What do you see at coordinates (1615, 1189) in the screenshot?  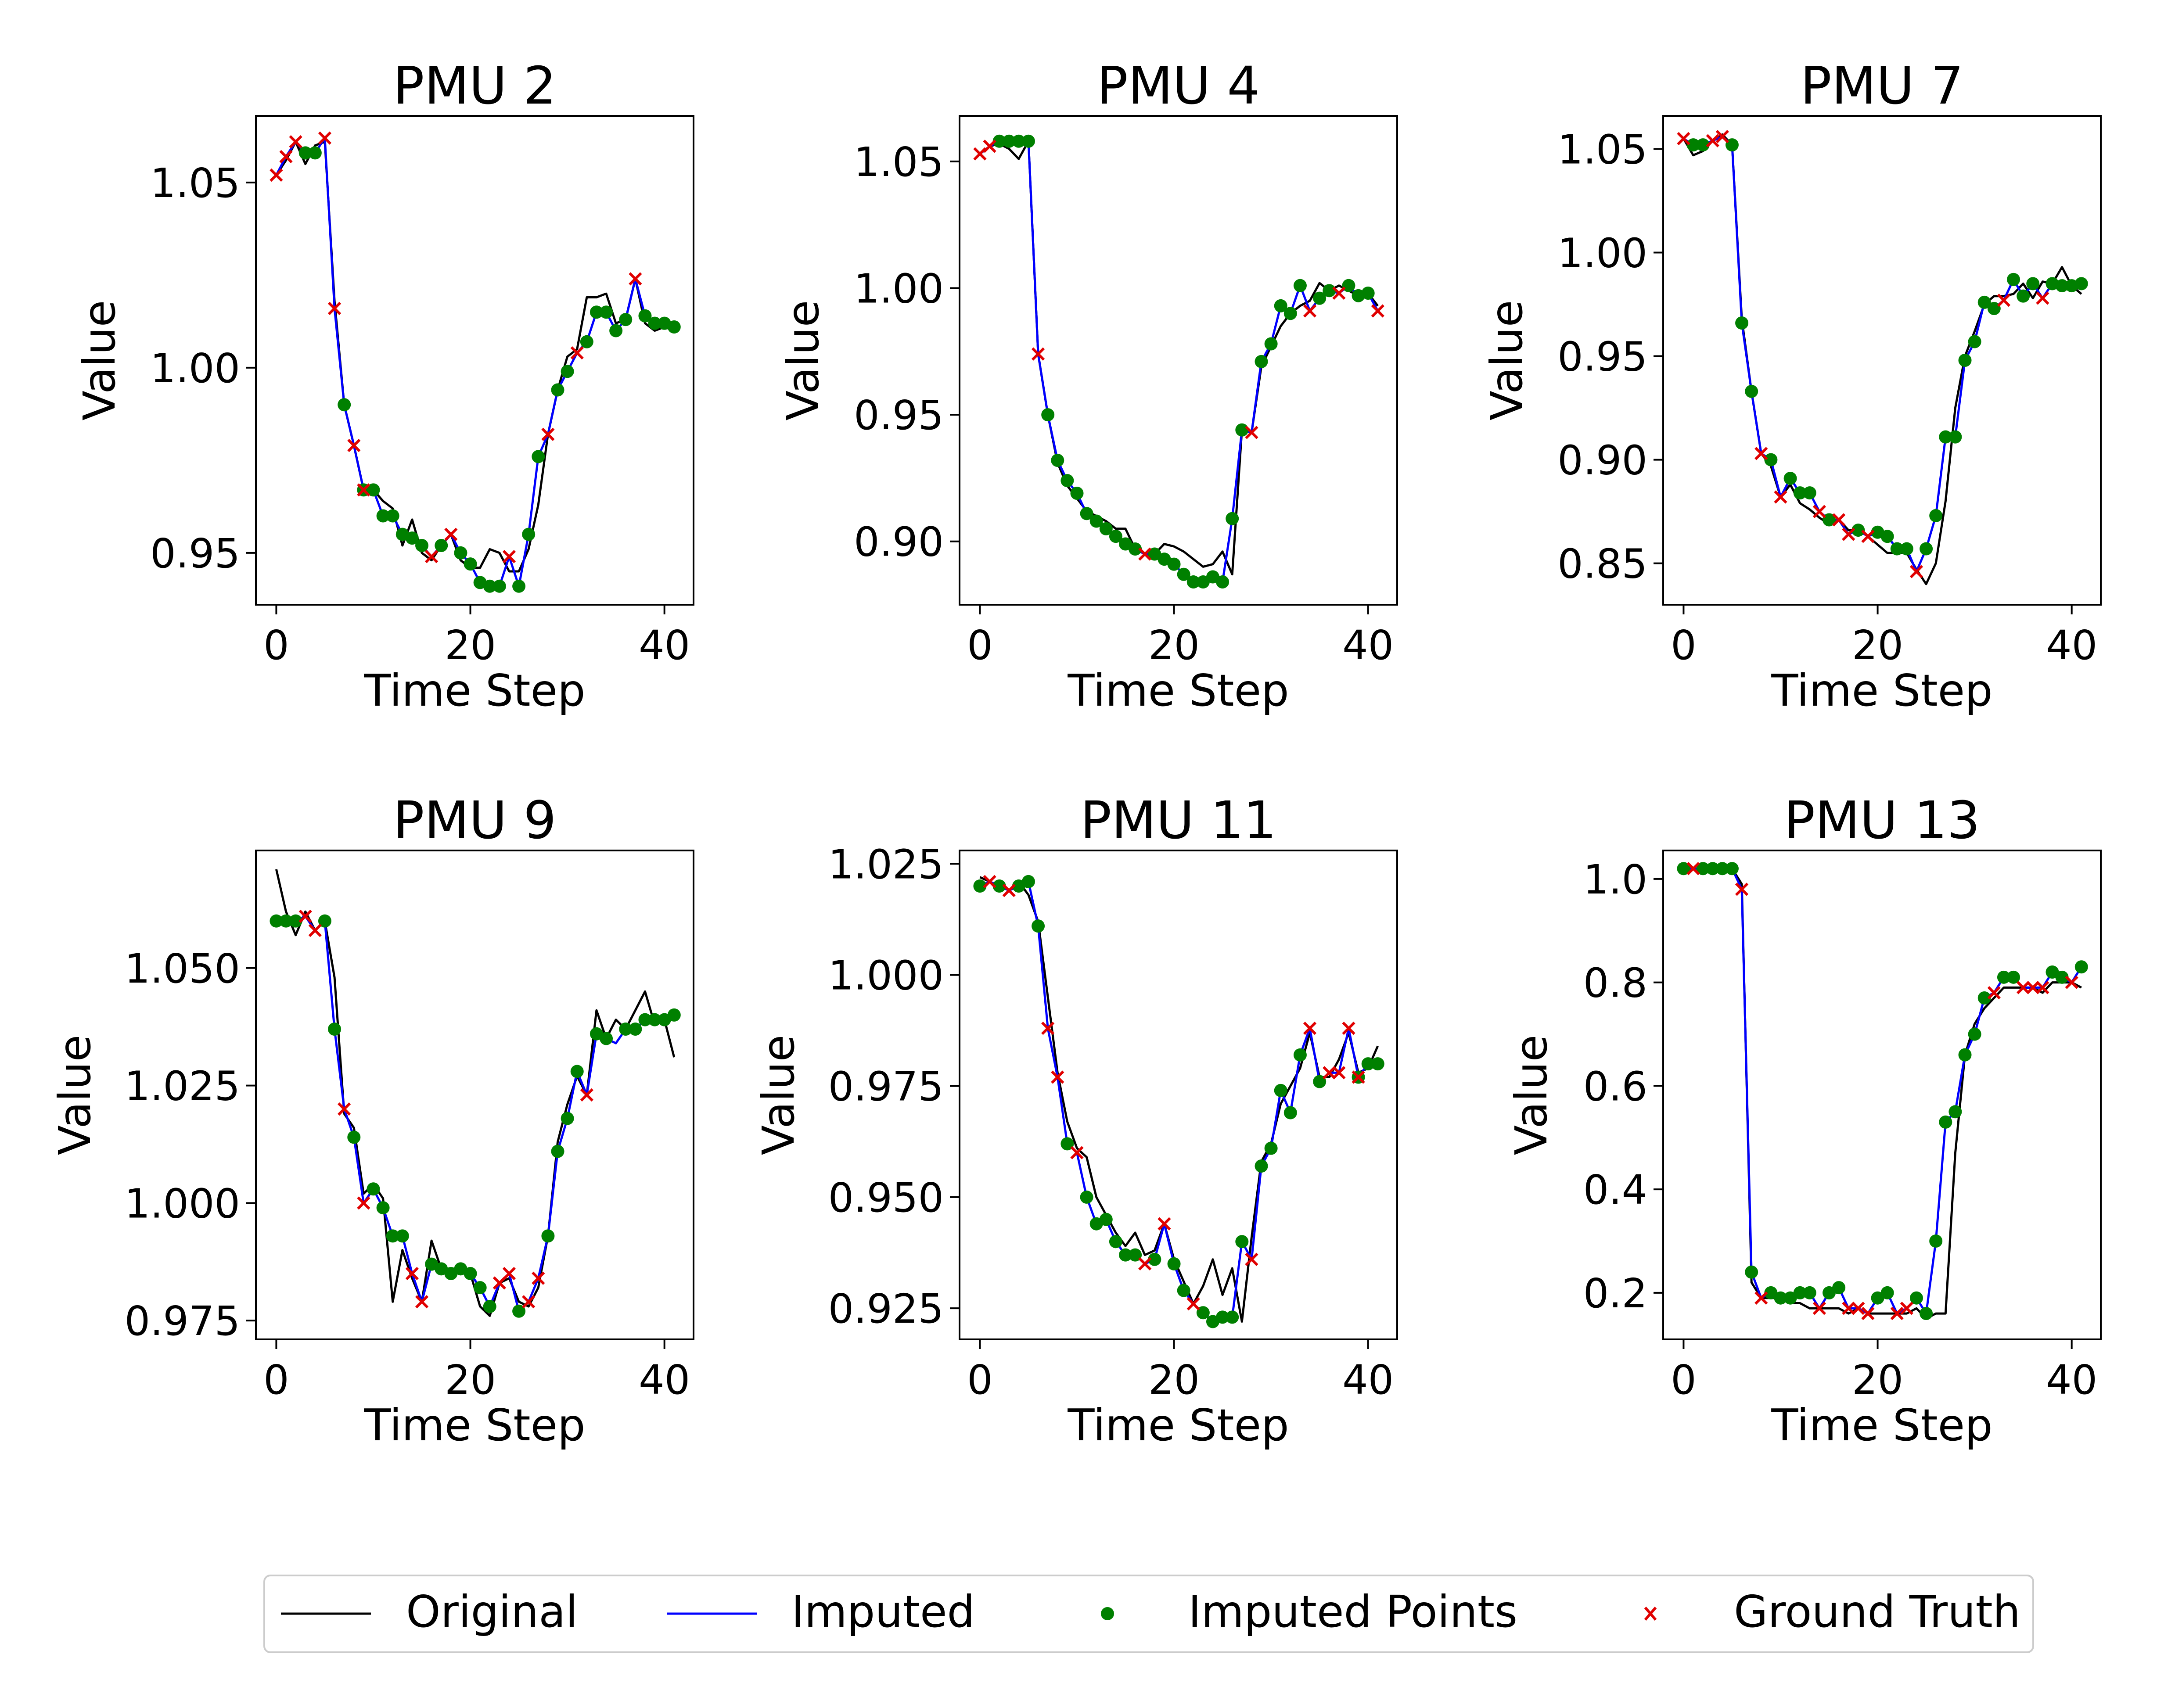 I see `y-tick-label: 0.4` at bounding box center [1615, 1189].